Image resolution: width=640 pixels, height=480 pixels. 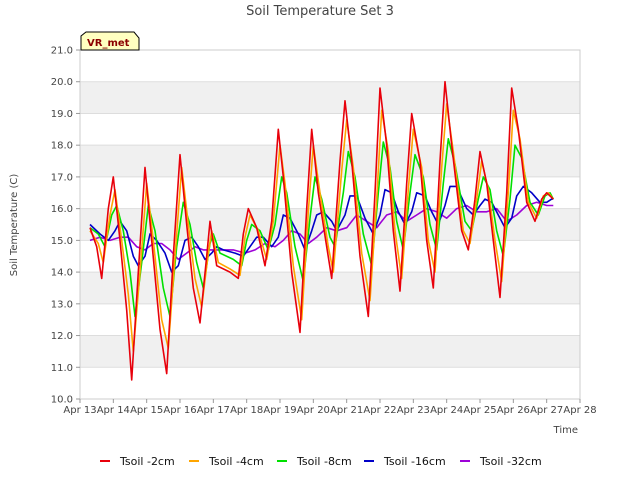 What do you see at coordinates (79, 410) in the screenshot?
I see `x-tick-label: Apr 13` at bounding box center [79, 410].